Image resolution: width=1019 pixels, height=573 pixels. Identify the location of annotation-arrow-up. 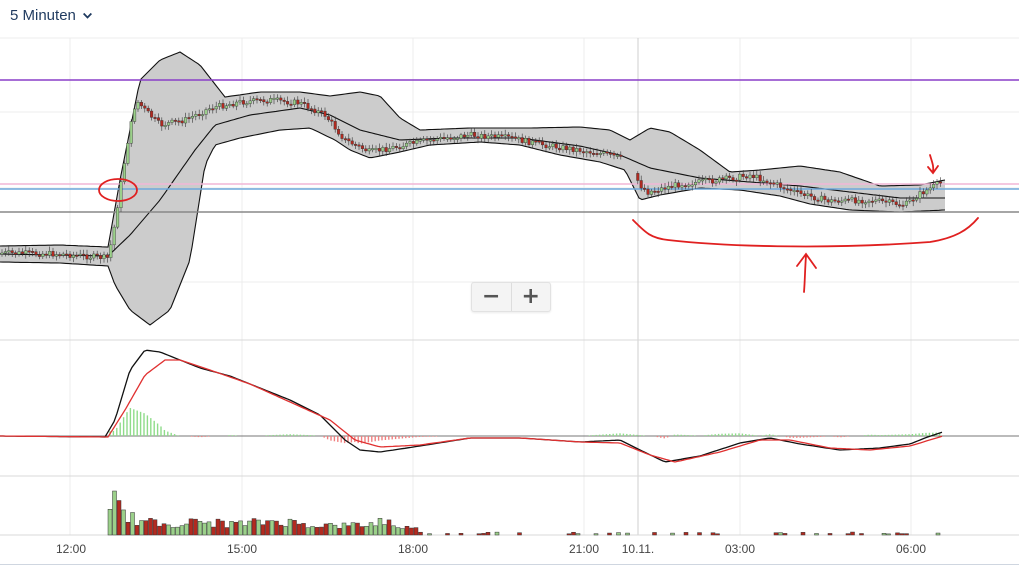
(806, 272).